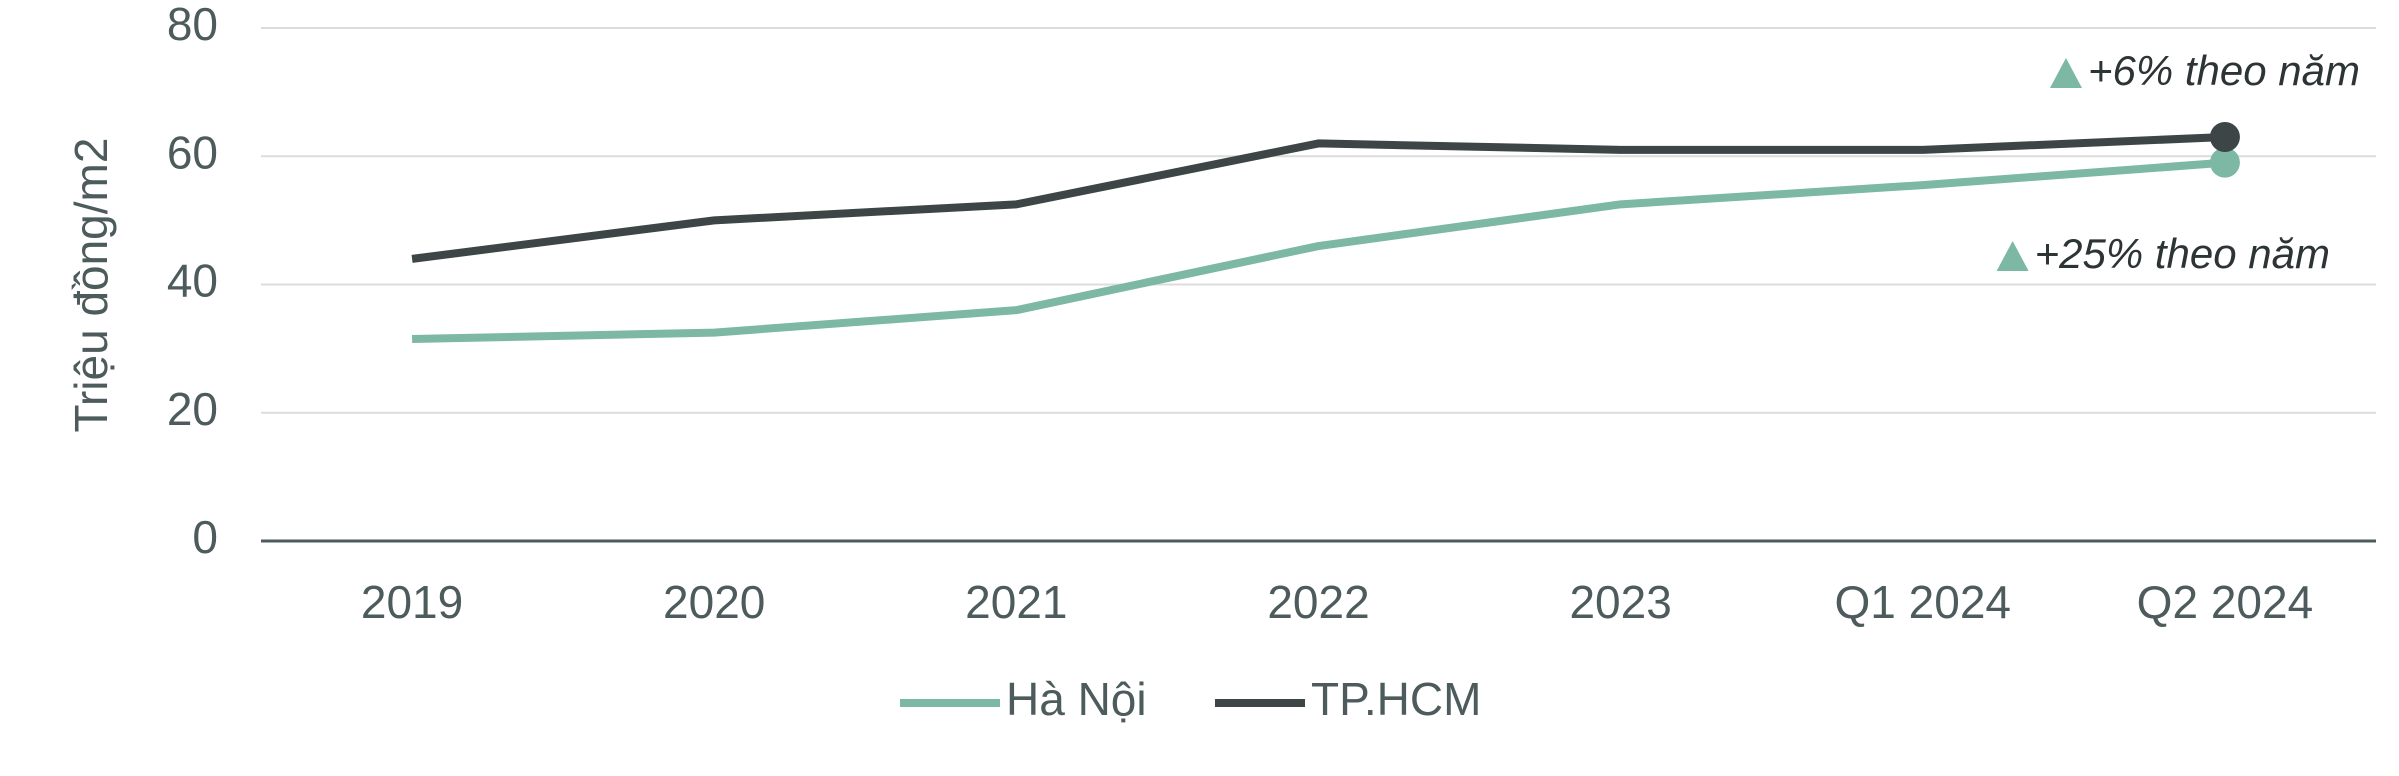 The image size is (2399, 776). What do you see at coordinates (192, 25) in the screenshot?
I see `y-tick-label: 80` at bounding box center [192, 25].